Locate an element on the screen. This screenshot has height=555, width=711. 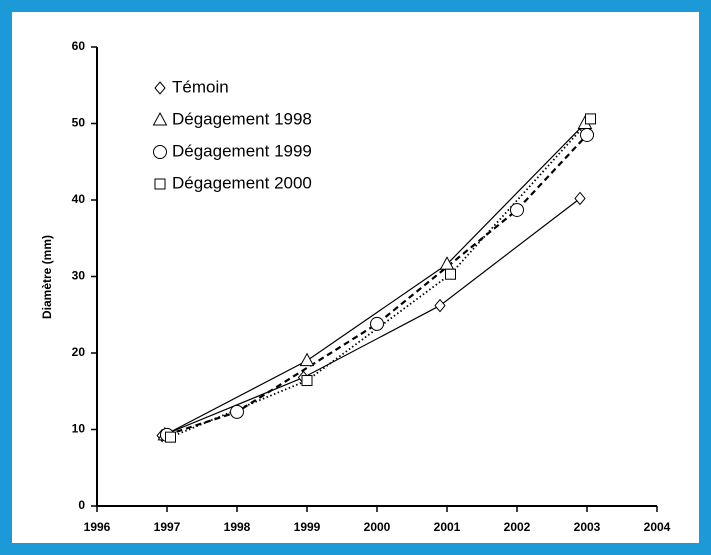
y-tick-label: 20 is located at coordinates (79, 352).